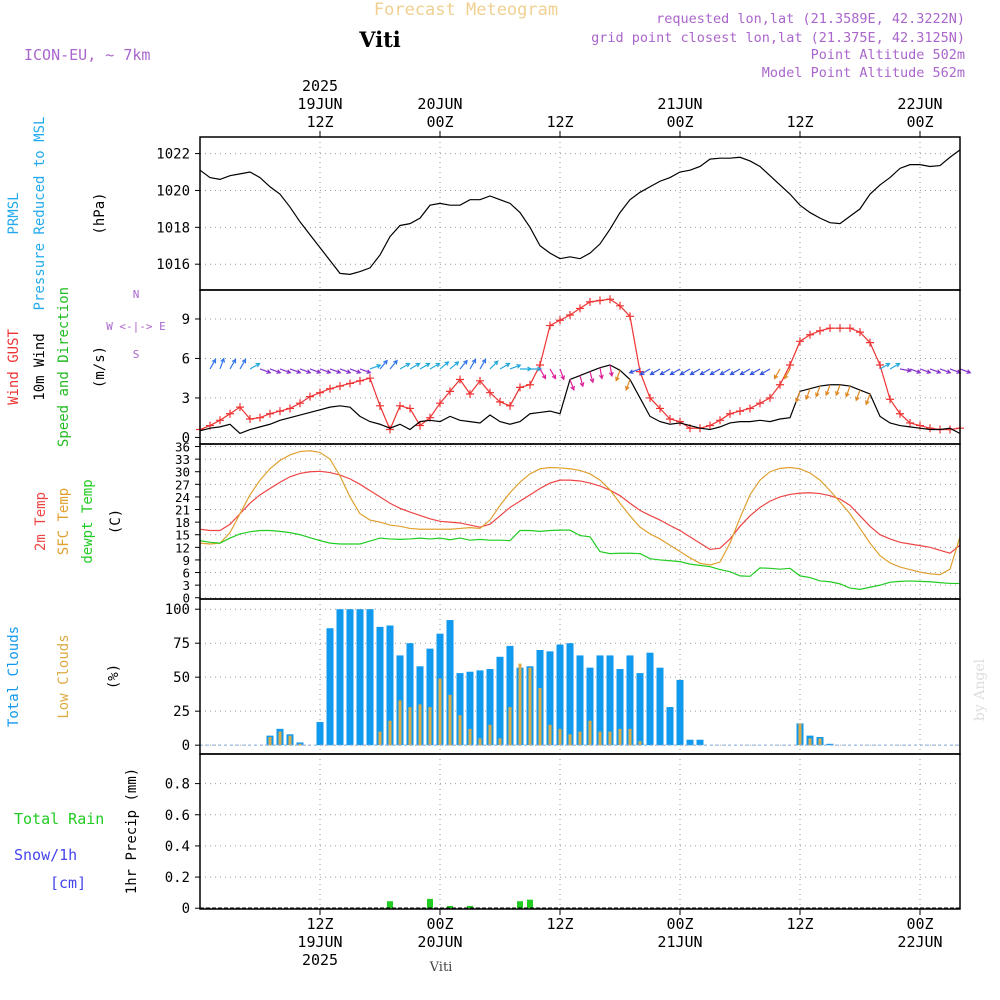 The image size is (1000, 1000). What do you see at coordinates (88, 521) in the screenshot?
I see `y-axis-label: dewpt Temp` at bounding box center [88, 521].